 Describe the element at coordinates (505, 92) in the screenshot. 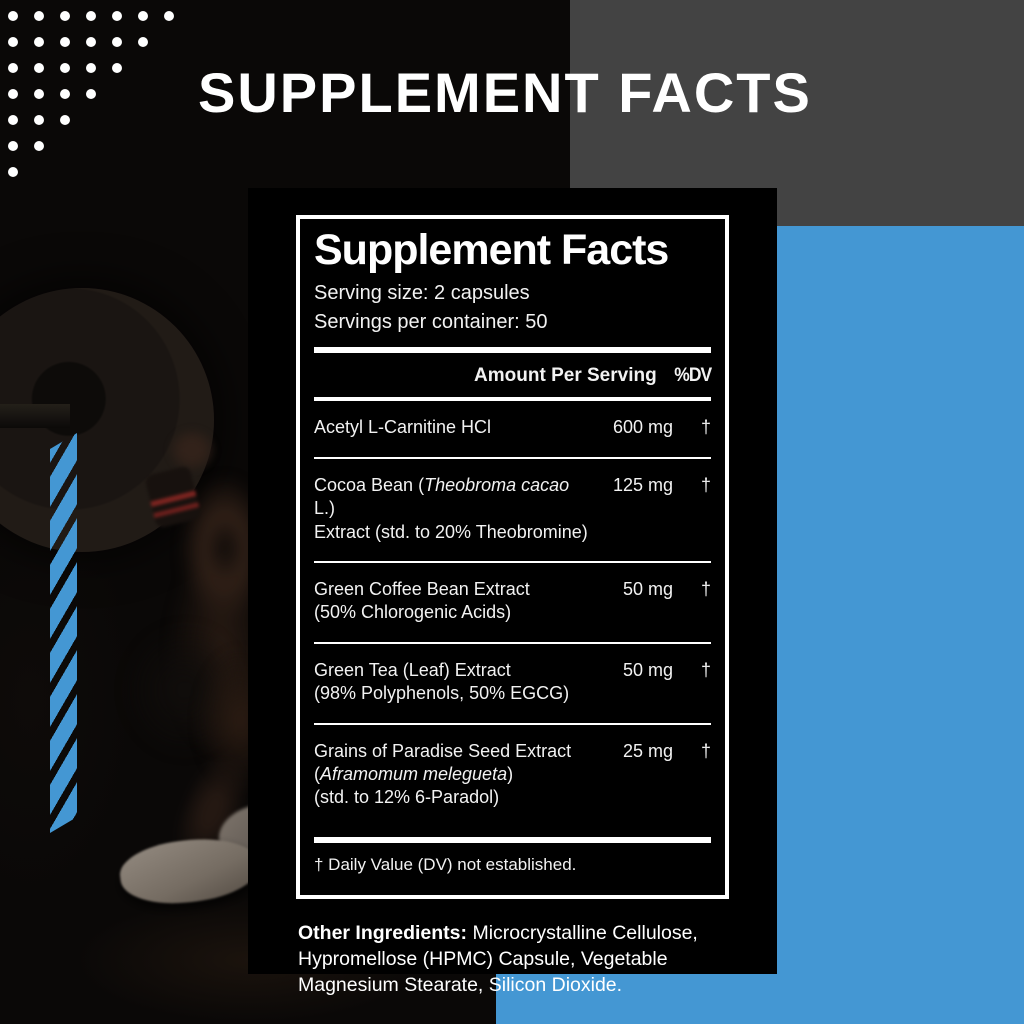

I see `page-title: SUPPLEMENT FACTS` at that location.